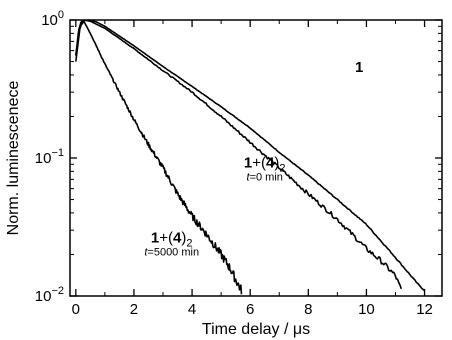 Image resolution: width=452 pixels, height=340 pixels. Describe the element at coordinates (172, 239) in the screenshot. I see `series-annotation-a3: 1+(4)2` at that location.